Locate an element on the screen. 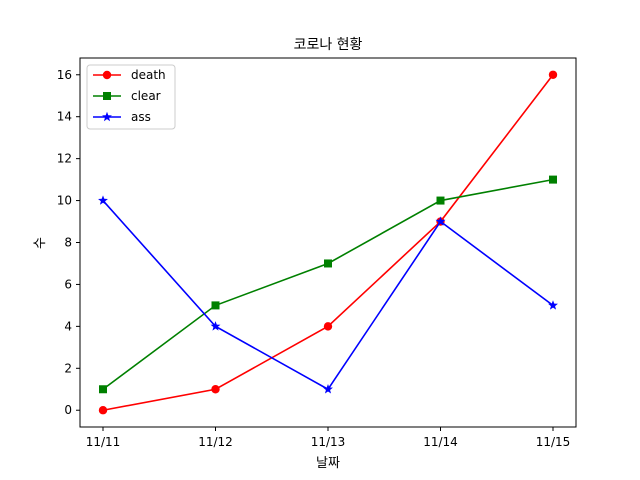 The width and height of the screenshot is (640, 480). x-tick-label: 11/13 is located at coordinates (328, 442).